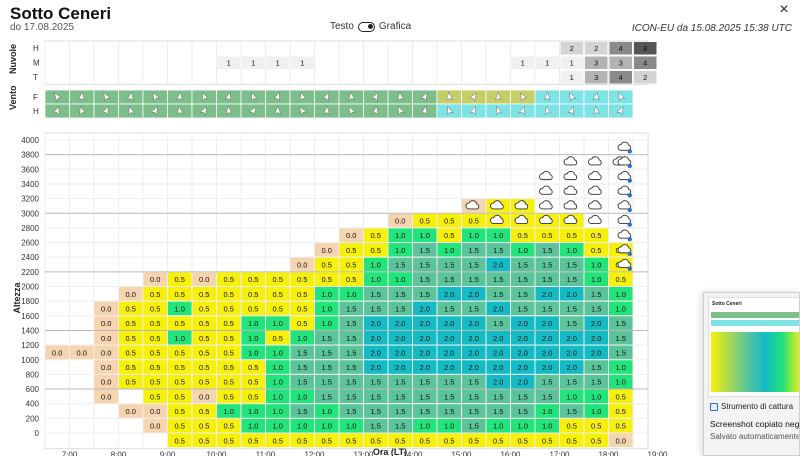  Describe the element at coordinates (253, 63) in the screenshot. I see `cloud-cover-value: 1` at that location.